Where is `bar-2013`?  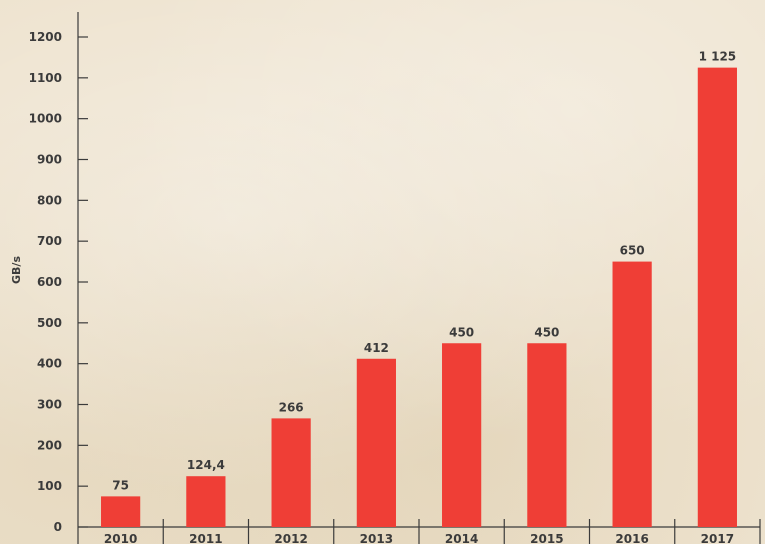 bar-2013 is located at coordinates (376, 442).